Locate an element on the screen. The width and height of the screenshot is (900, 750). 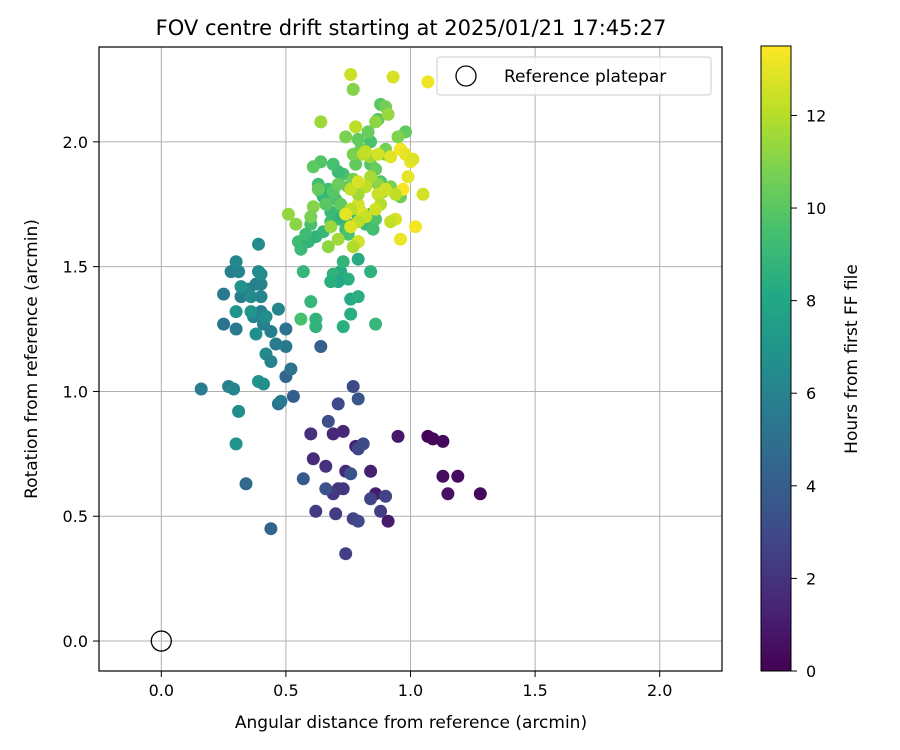
legend-reference-marker is located at coordinates (466, 76).